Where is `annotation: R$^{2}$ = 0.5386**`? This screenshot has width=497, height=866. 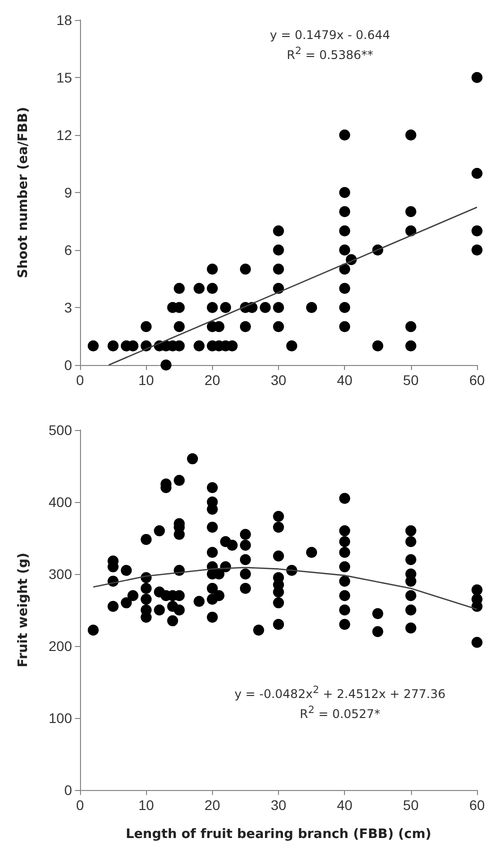 annotation: R$^{2}$ = 0.5386** is located at coordinates (330, 54).